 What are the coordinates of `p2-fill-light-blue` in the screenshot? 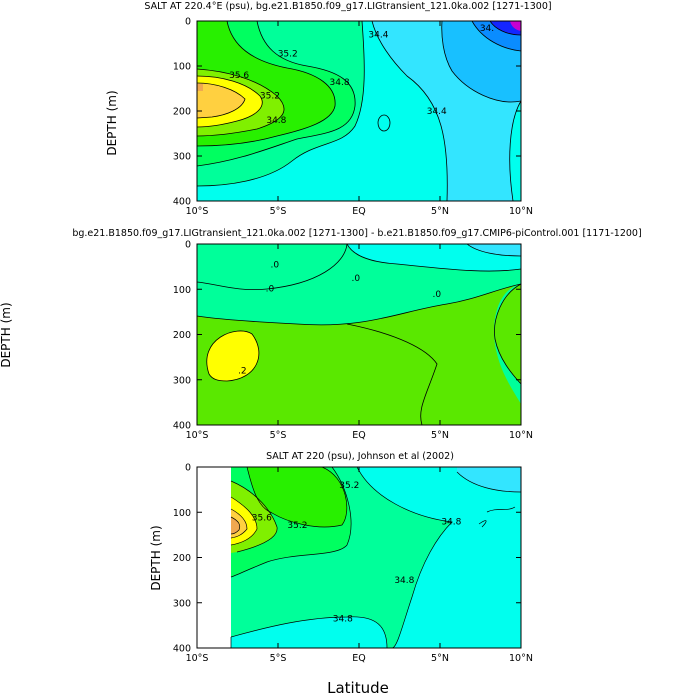 It's located at (494, 250).